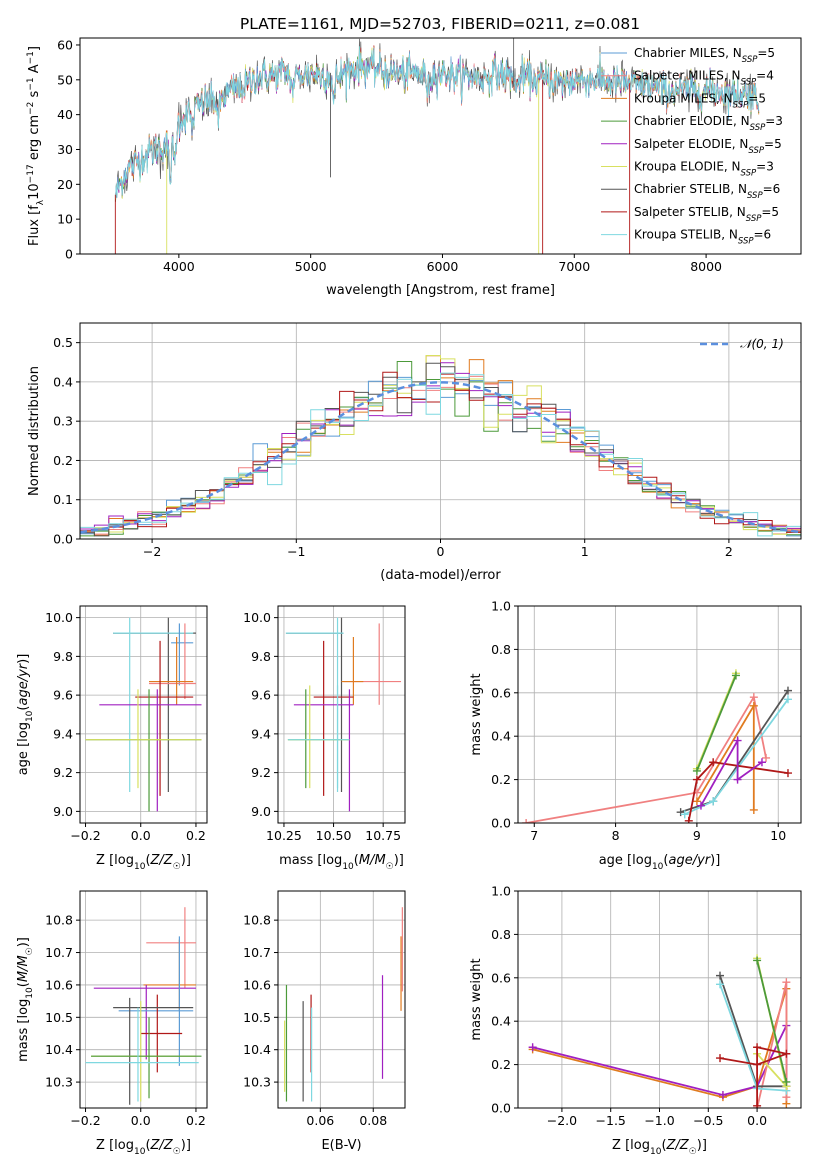 This screenshot has width=819, height=1170. What do you see at coordinates (257, 1049) in the screenshot?
I see `tick-label-y: 10.4` at bounding box center [257, 1049].